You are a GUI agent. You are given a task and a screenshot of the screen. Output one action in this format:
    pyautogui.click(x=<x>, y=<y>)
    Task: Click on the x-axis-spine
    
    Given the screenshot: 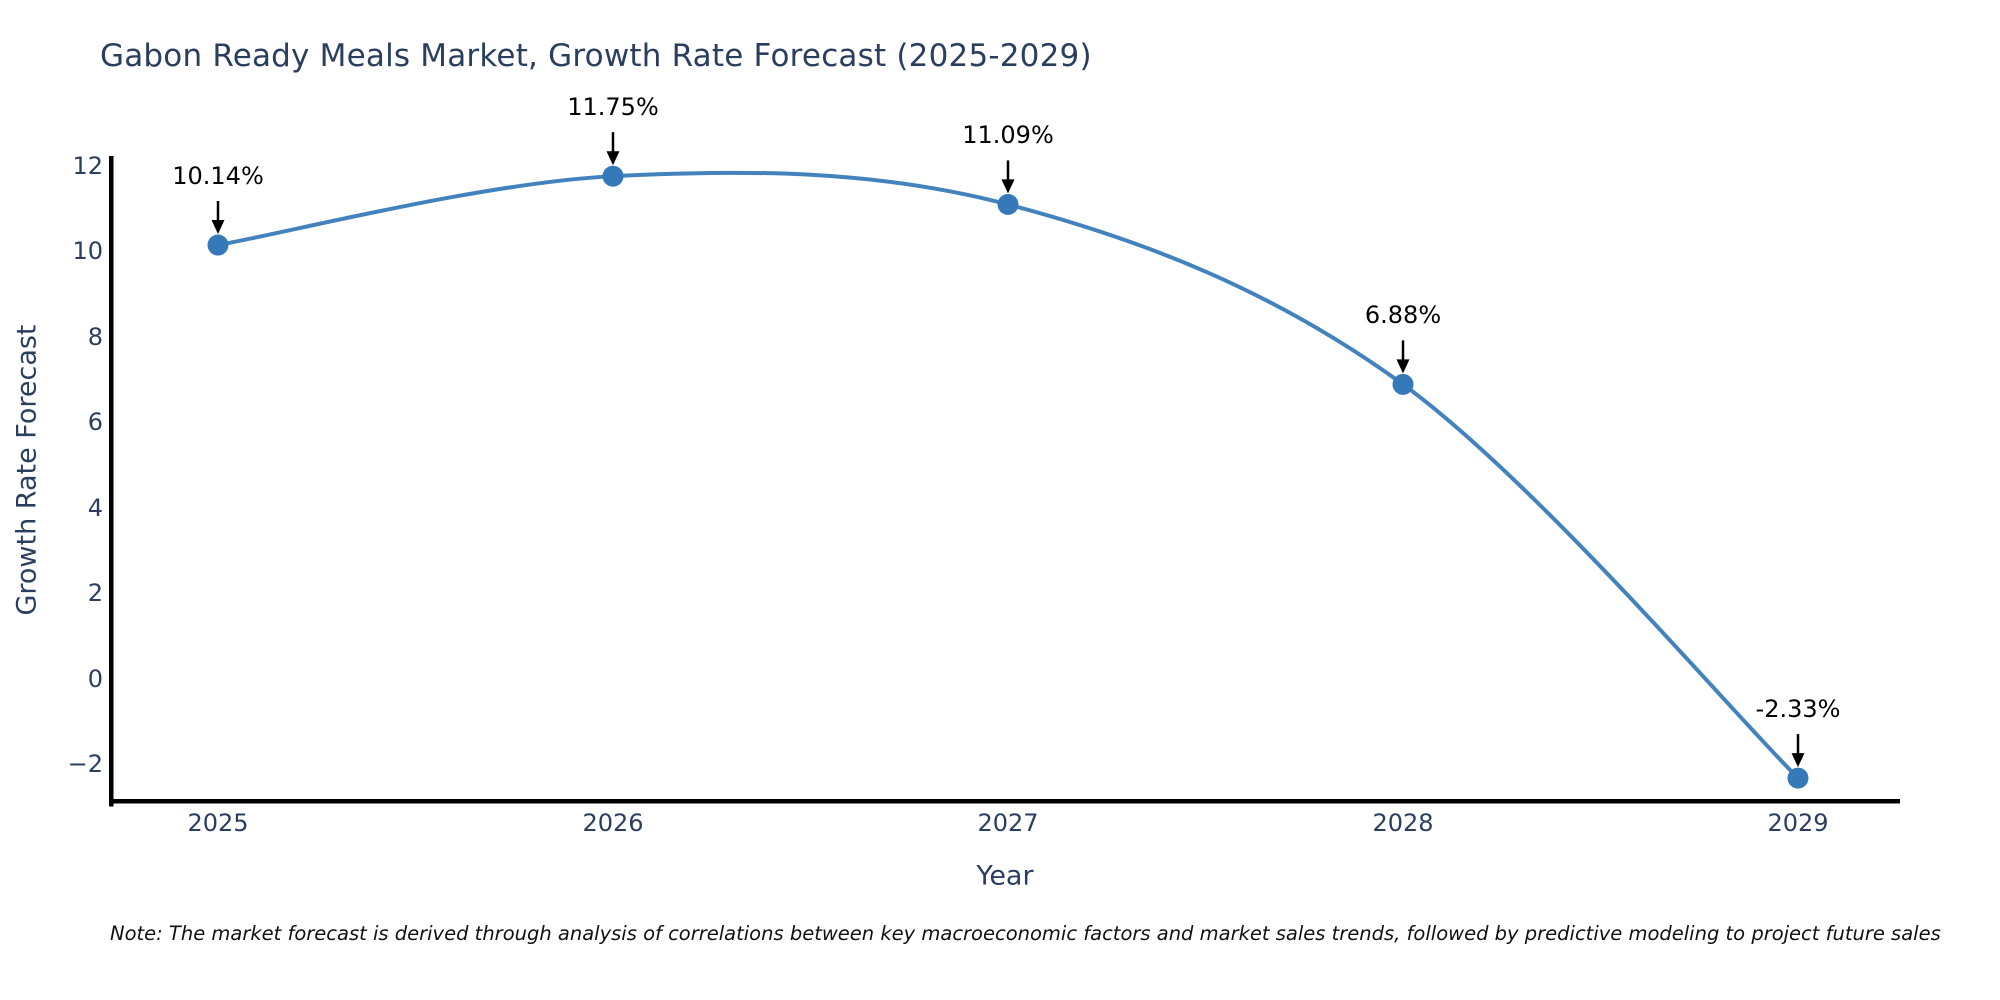 What is the action you would take?
    pyautogui.click(x=1004, y=801)
    